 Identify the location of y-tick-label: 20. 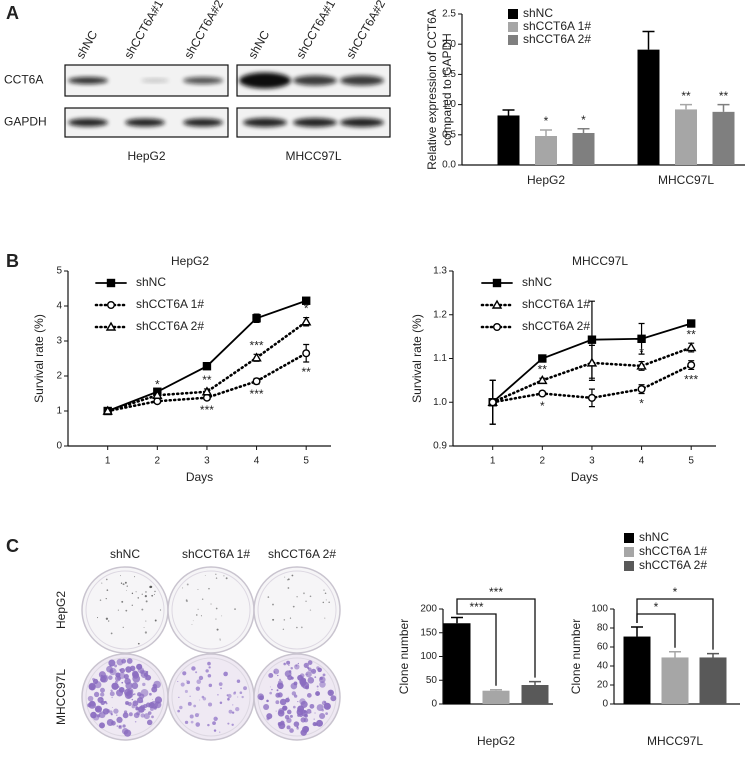
(603, 685).